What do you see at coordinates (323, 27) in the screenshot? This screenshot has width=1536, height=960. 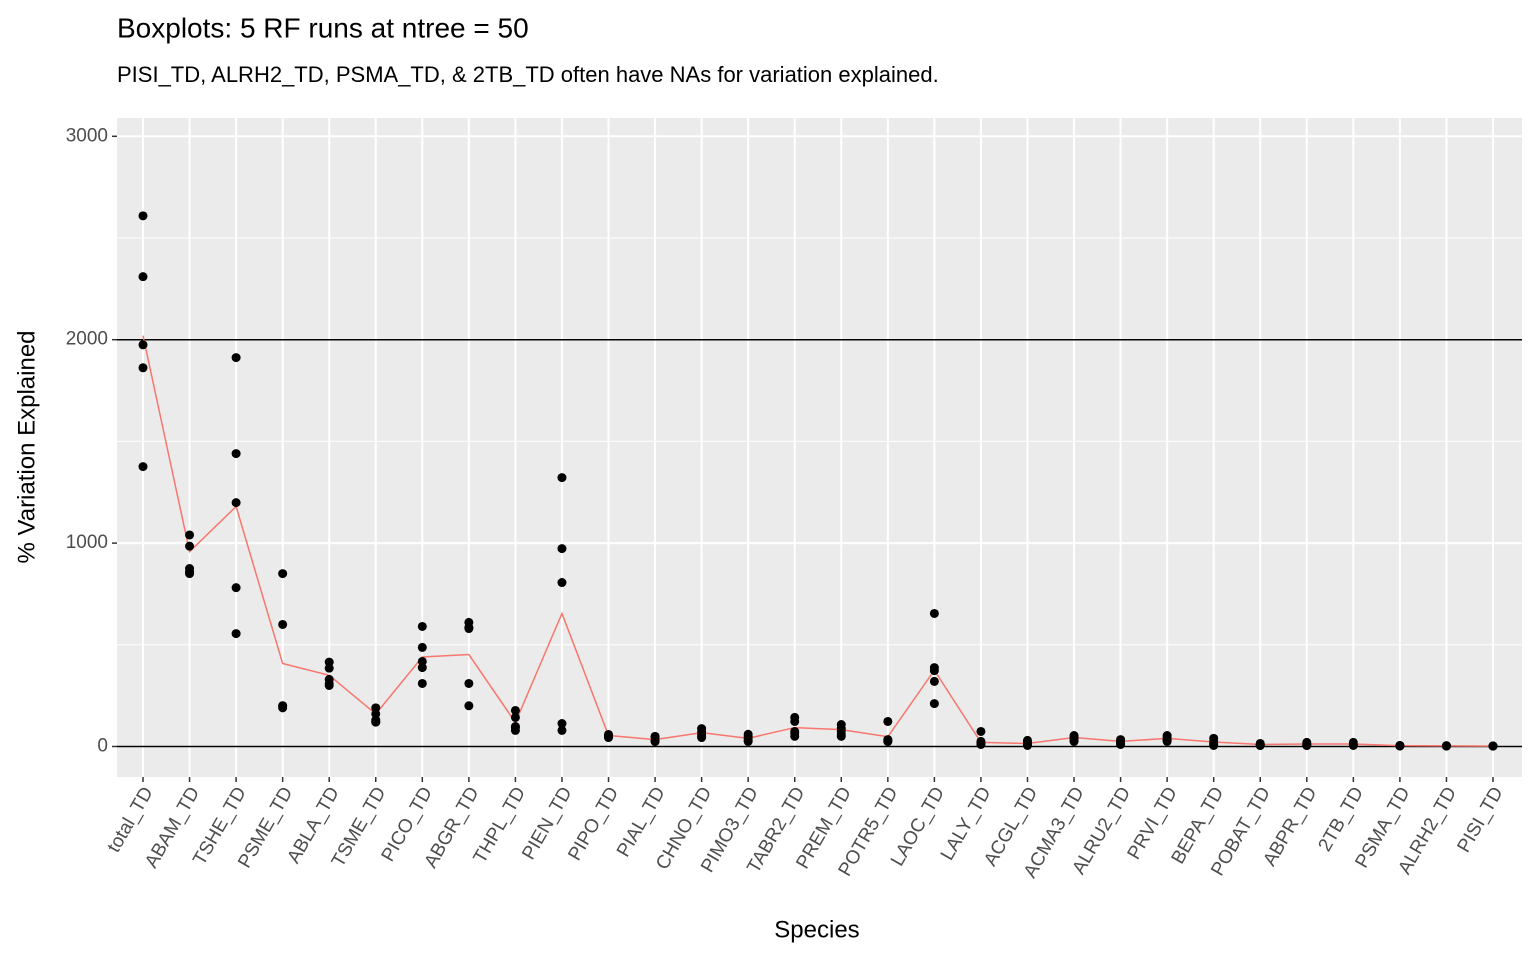 I see `chart-title: Boxplots: 5 RF runs at ntree = 50` at bounding box center [323, 27].